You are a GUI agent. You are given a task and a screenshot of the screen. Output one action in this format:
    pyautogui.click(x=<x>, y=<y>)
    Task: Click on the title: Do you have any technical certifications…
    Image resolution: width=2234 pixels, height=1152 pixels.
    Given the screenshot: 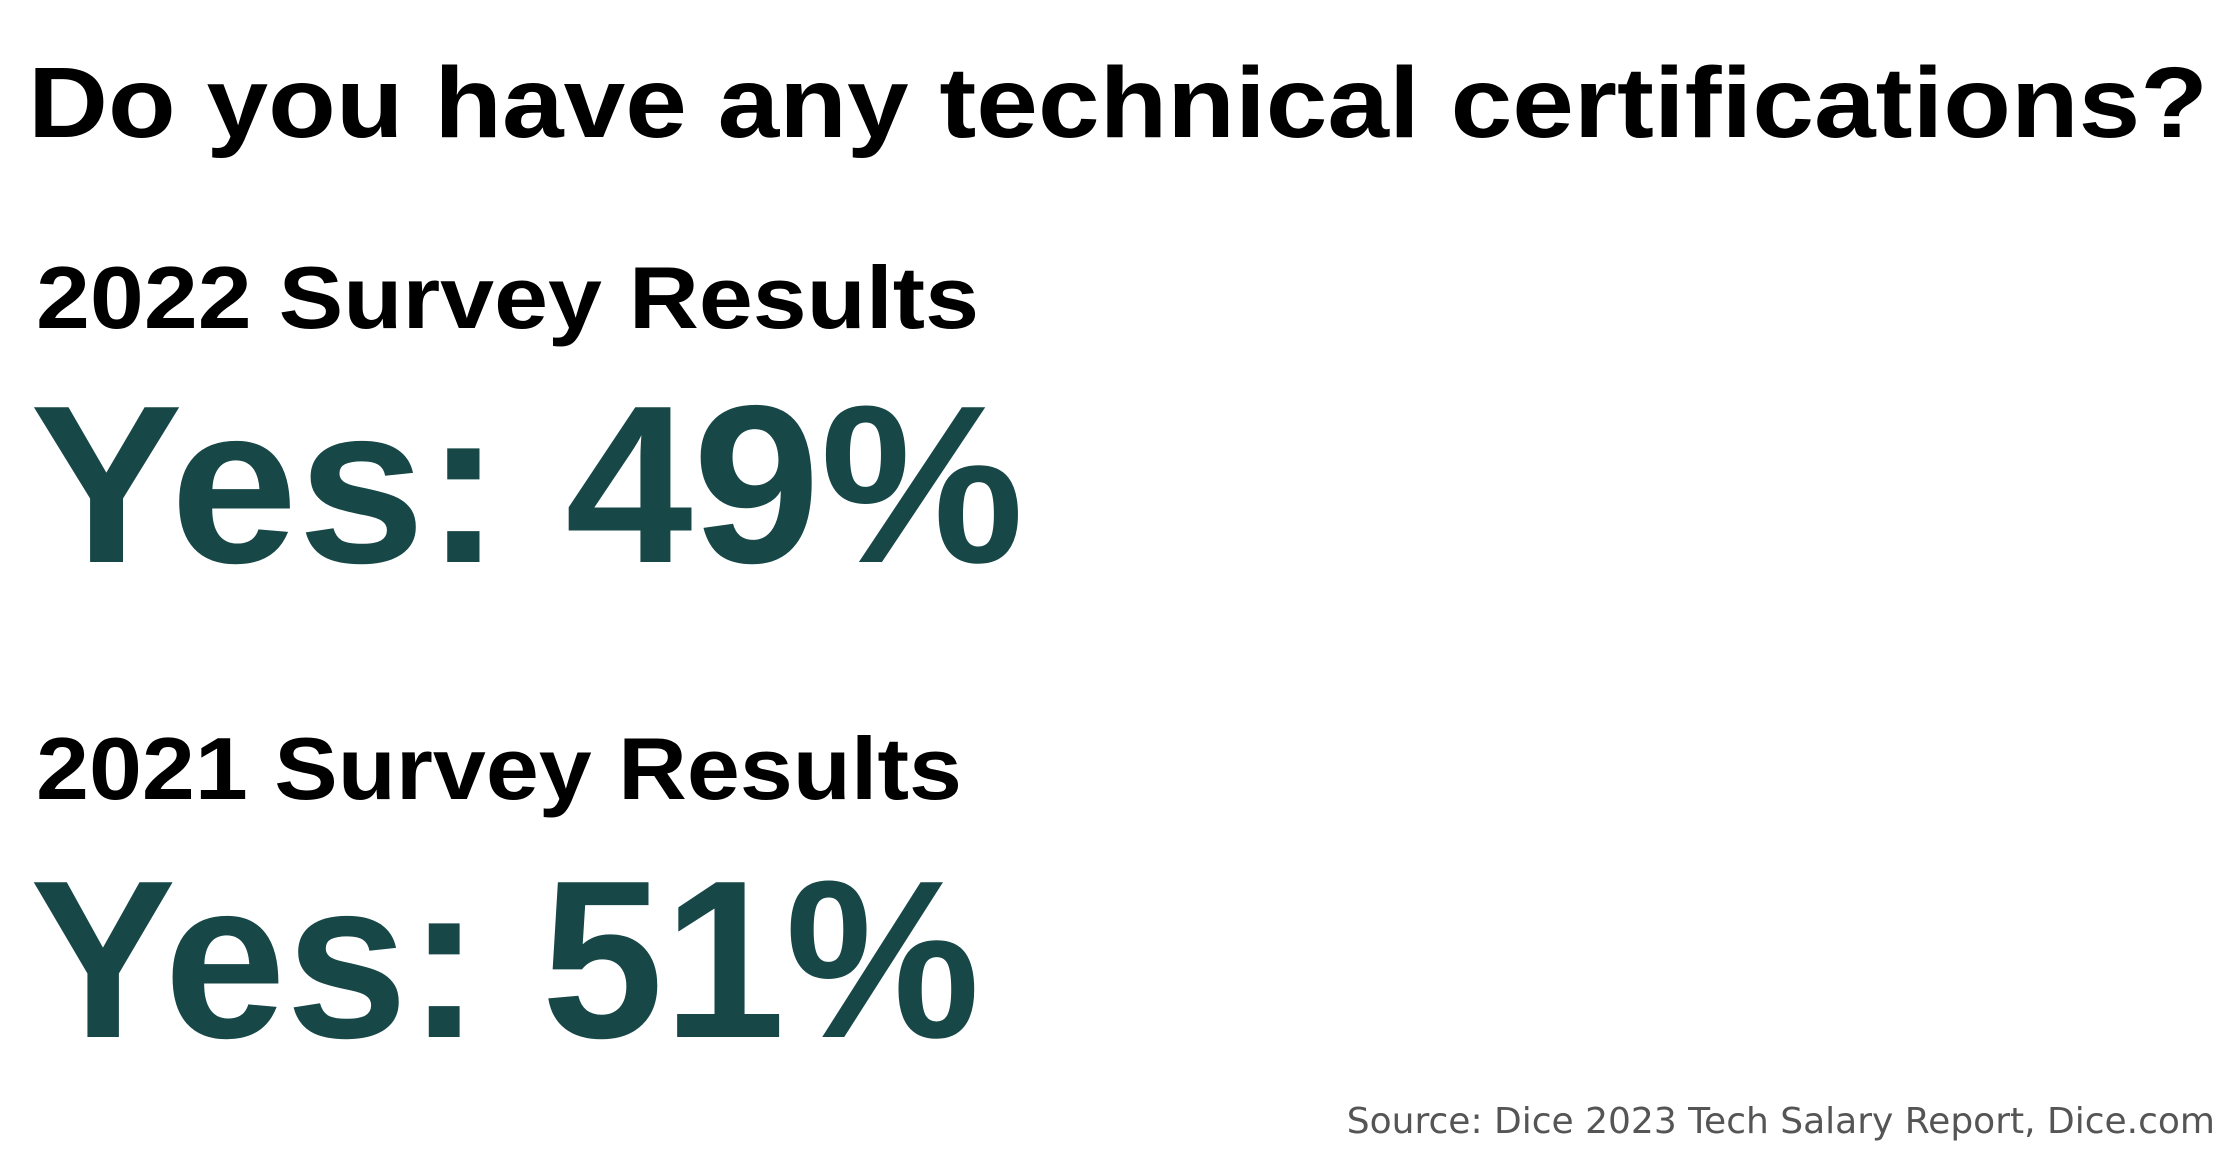 What is the action you would take?
    pyautogui.click(x=1118, y=103)
    